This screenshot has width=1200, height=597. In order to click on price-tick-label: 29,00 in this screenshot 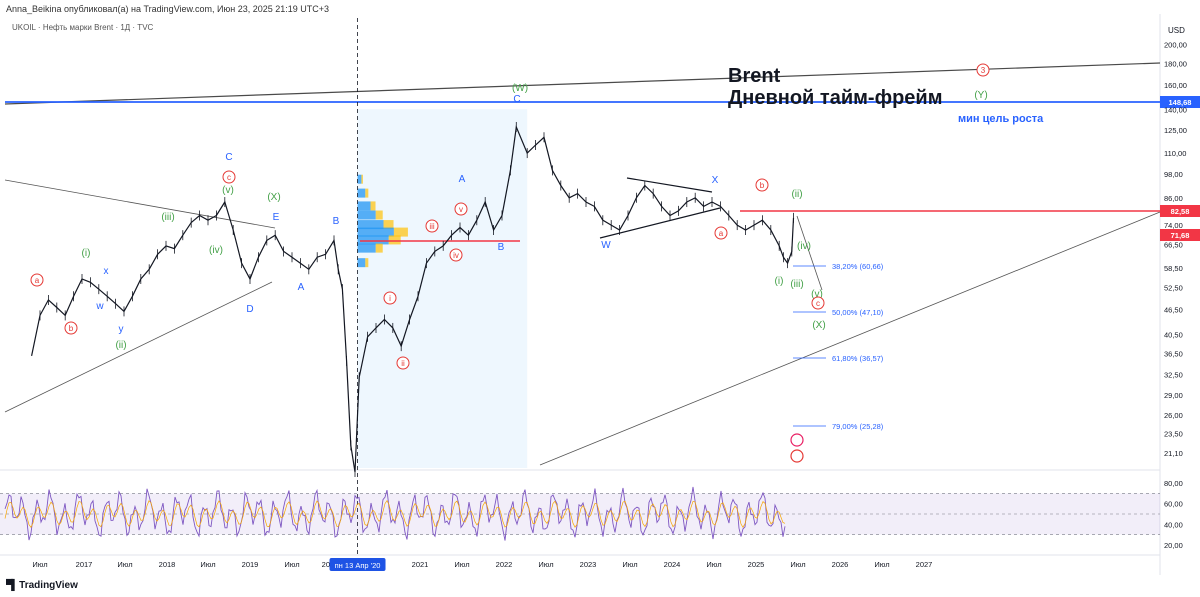, I will do `click(1173, 395)`.